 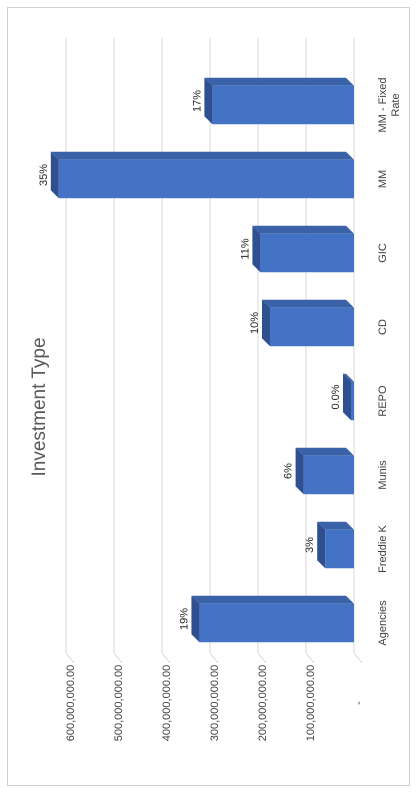 What do you see at coordinates (119, 703) in the screenshot?
I see `value-tick-label: 500,000,000.00` at bounding box center [119, 703].